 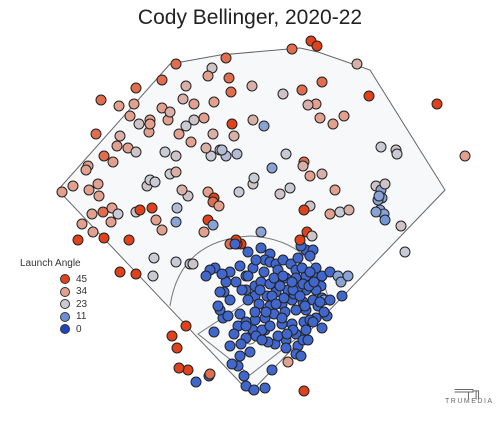 What do you see at coordinates (53, 317) in the screenshot?
I see `legend-entry-11: 11` at bounding box center [53, 317].